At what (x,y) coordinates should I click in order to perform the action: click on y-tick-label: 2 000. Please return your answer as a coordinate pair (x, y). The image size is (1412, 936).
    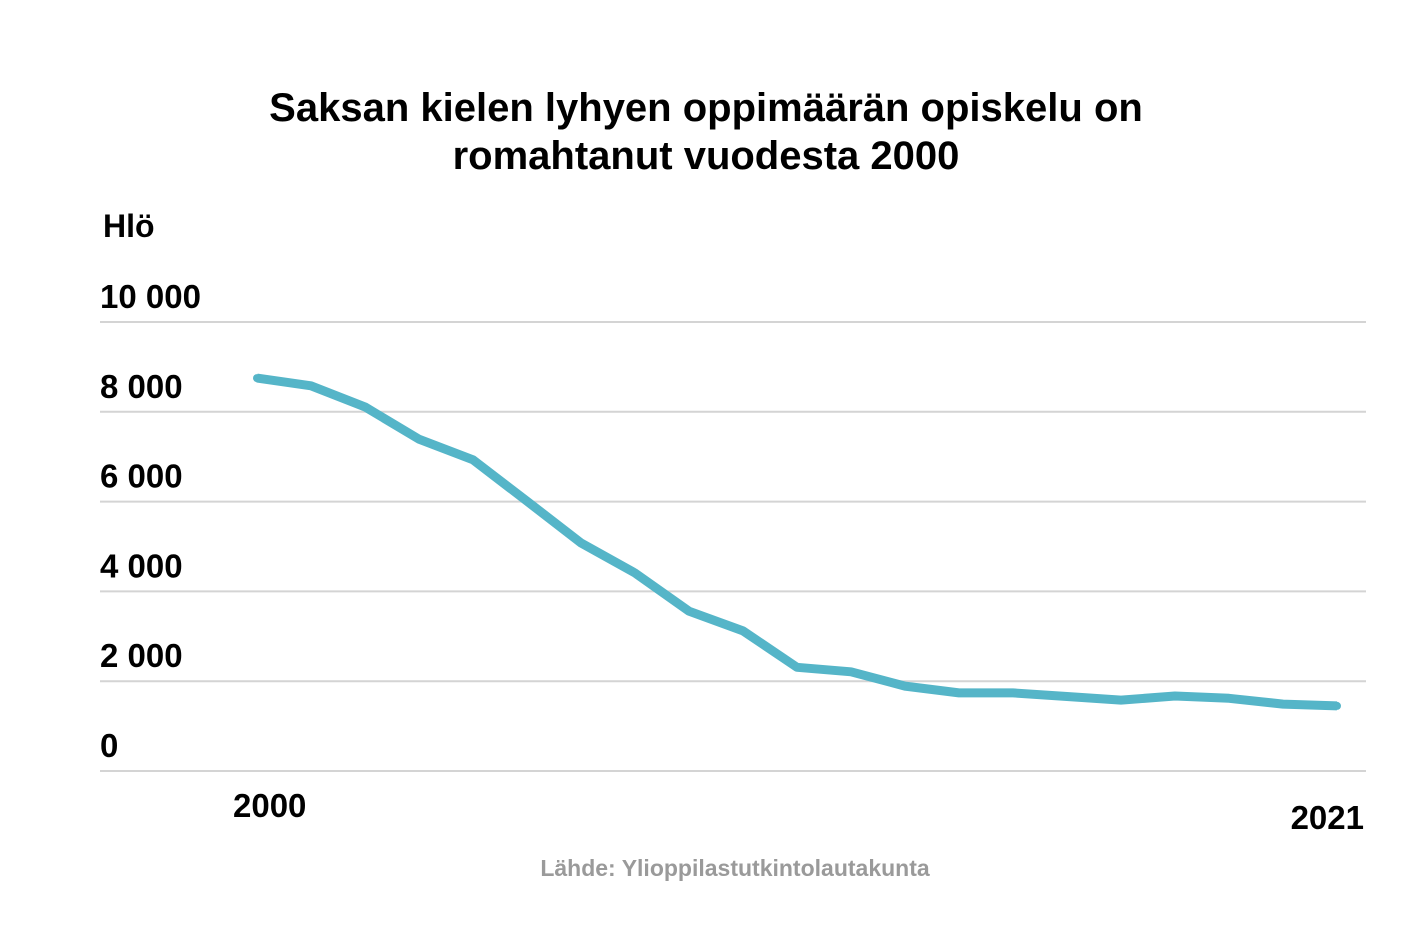
    Looking at the image, I should click on (141, 655).